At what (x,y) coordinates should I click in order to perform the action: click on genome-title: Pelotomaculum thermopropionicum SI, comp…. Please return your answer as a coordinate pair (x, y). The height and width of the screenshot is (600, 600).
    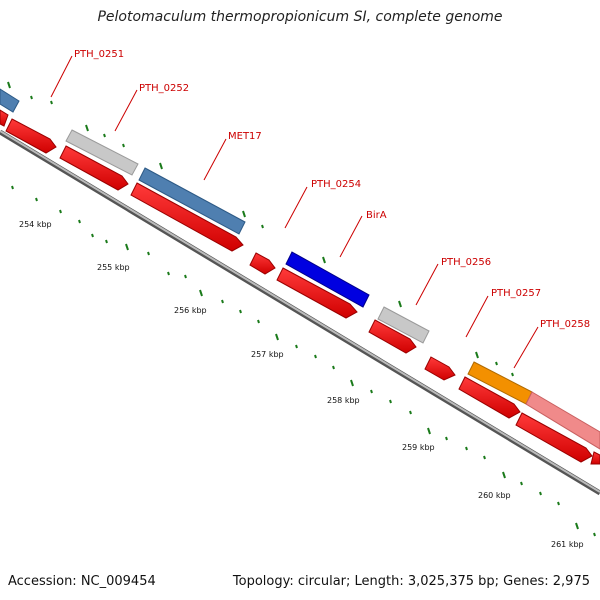
    Looking at the image, I should click on (300, 17).